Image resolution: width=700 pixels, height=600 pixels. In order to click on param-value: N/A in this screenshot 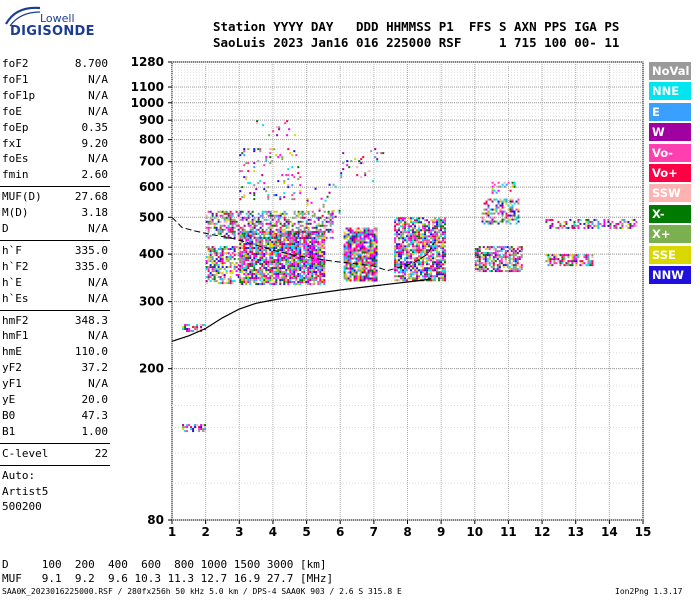, I will do `click(98, 111)`.